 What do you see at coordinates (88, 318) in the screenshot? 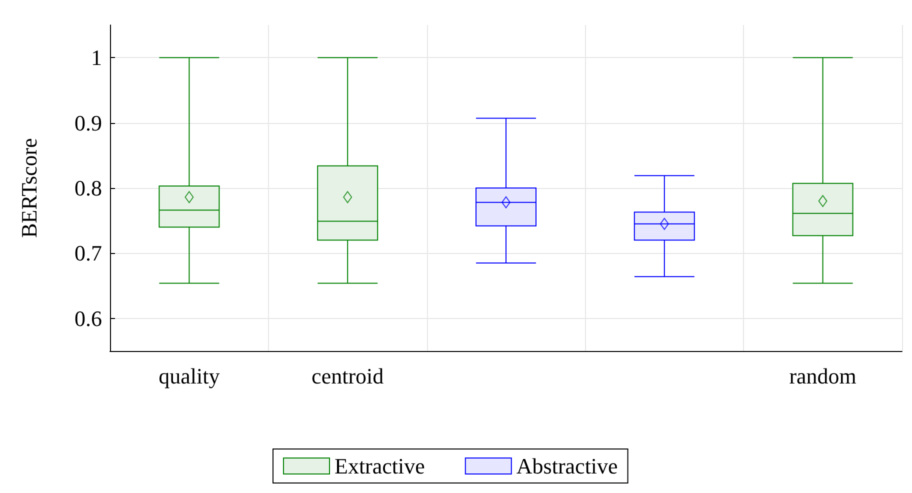
I see `y-tick-label: 0.6` at bounding box center [88, 318].